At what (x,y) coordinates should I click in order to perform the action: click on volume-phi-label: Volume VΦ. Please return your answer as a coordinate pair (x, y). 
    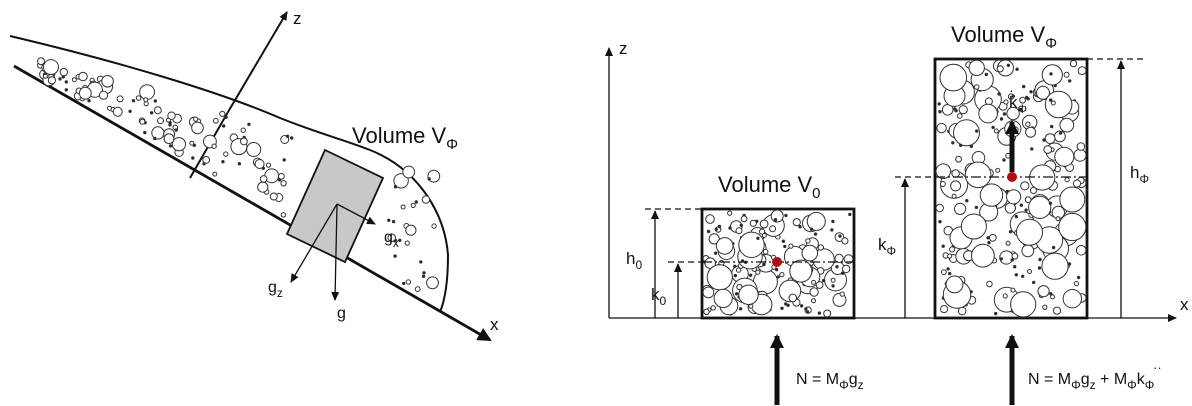
    Looking at the image, I should click on (1004, 37).